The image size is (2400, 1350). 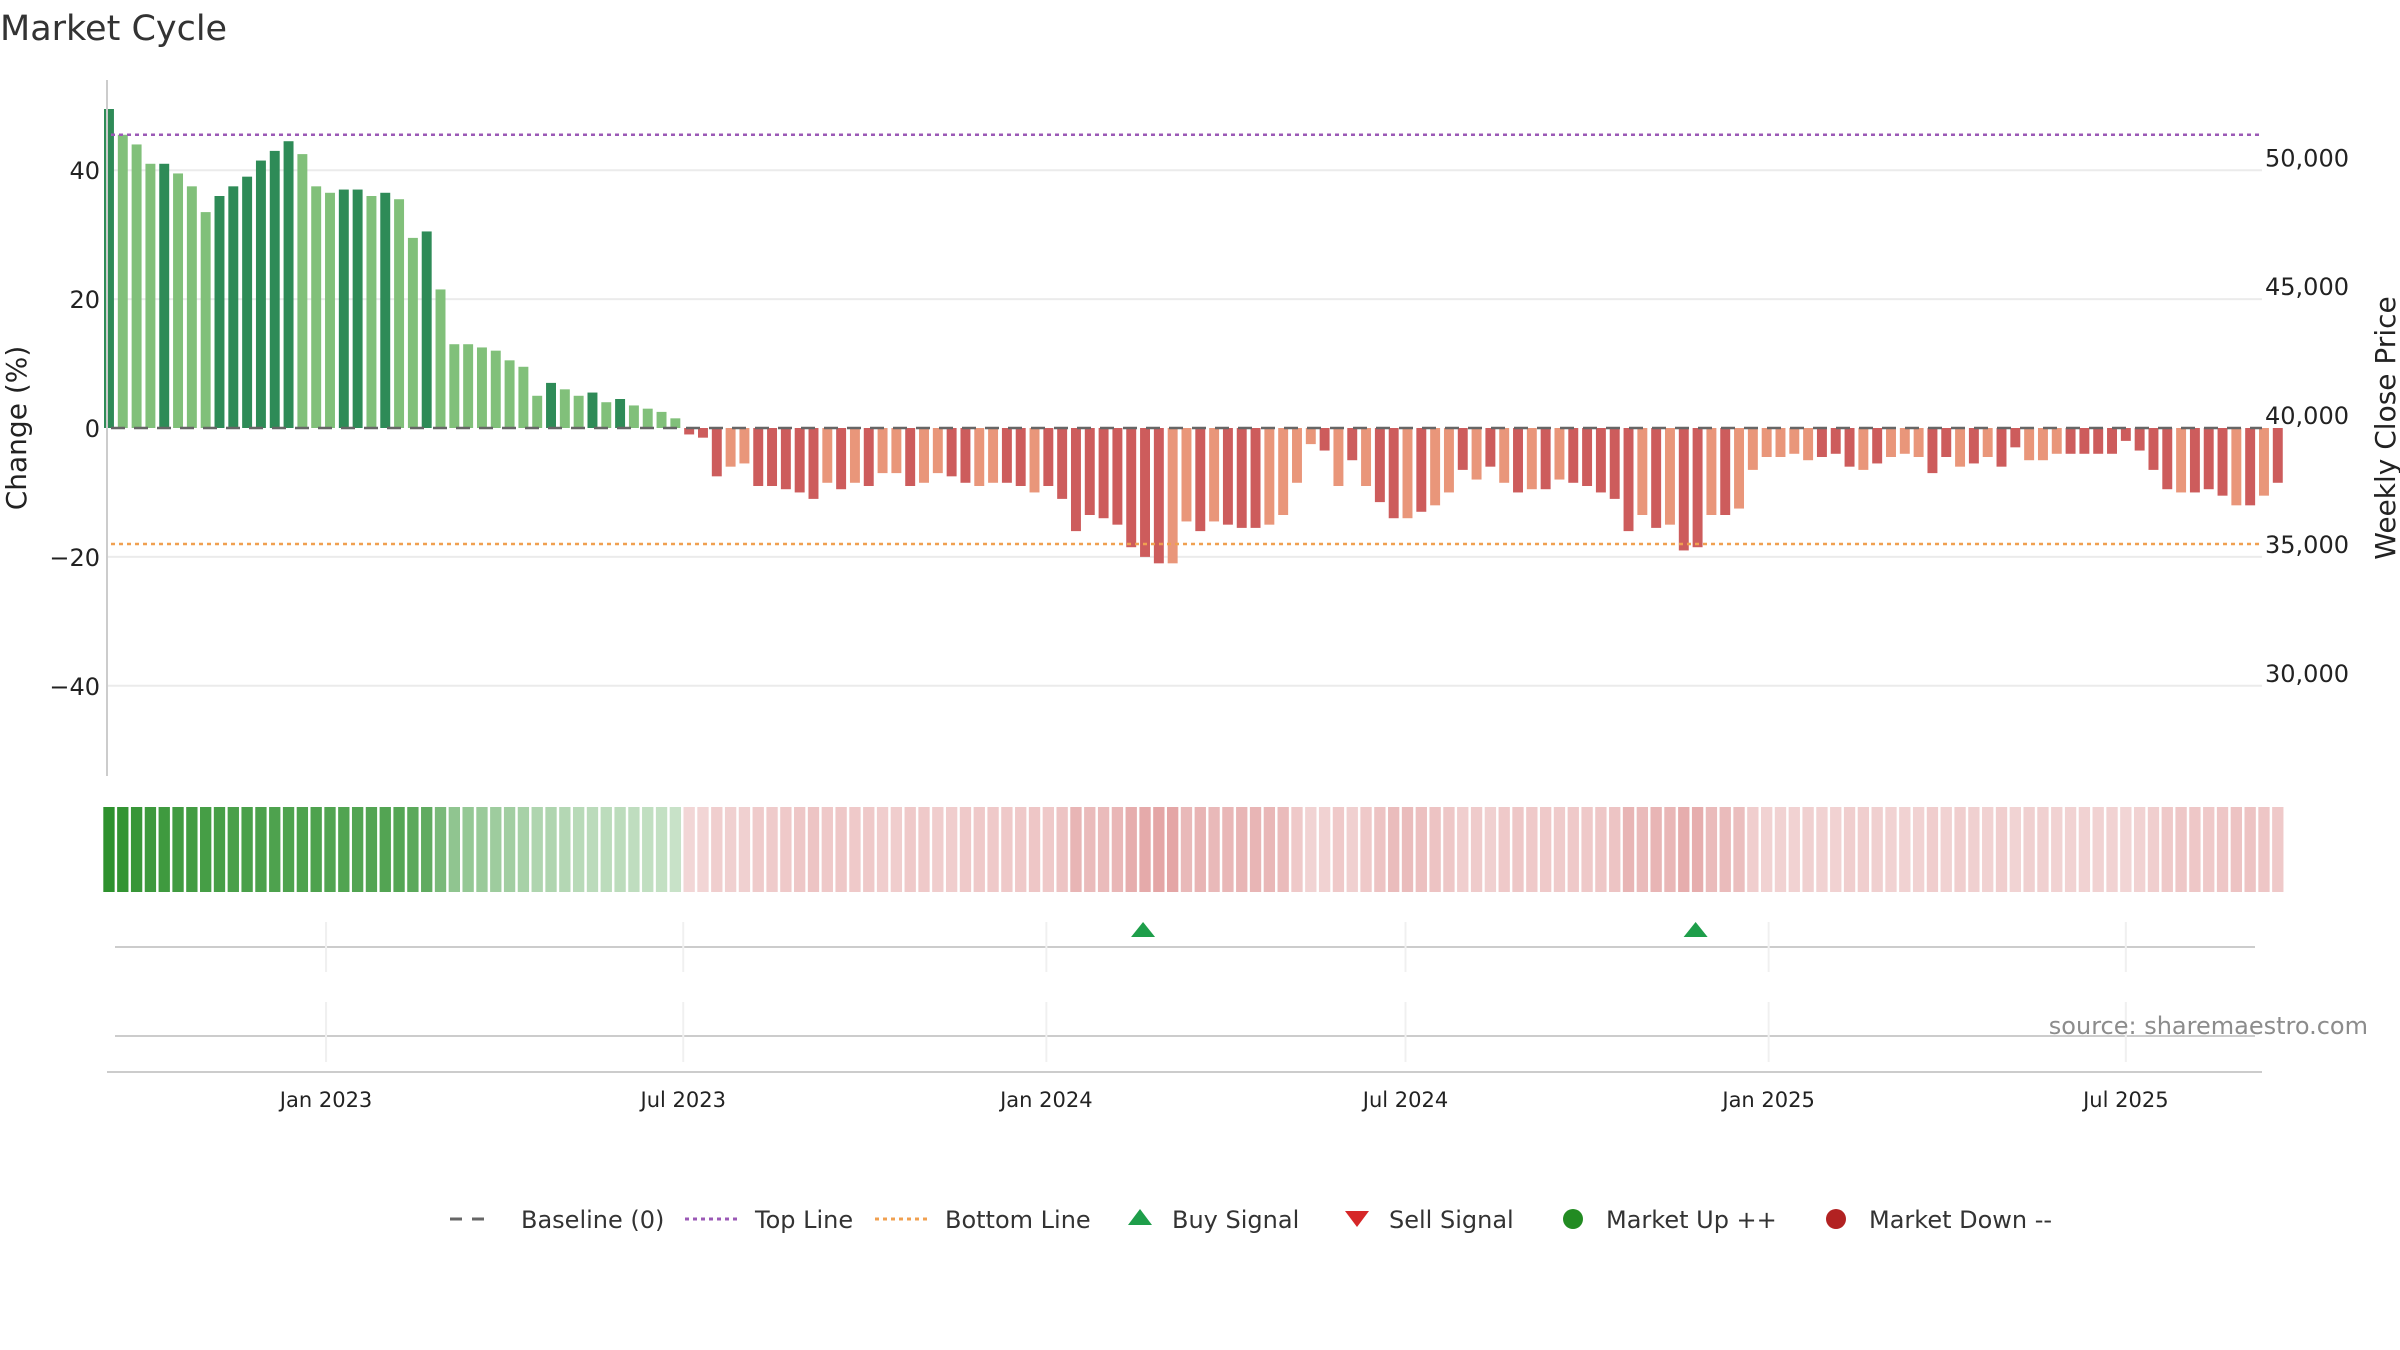 I want to click on y-tick-label: −20, so click(x=74, y=558).